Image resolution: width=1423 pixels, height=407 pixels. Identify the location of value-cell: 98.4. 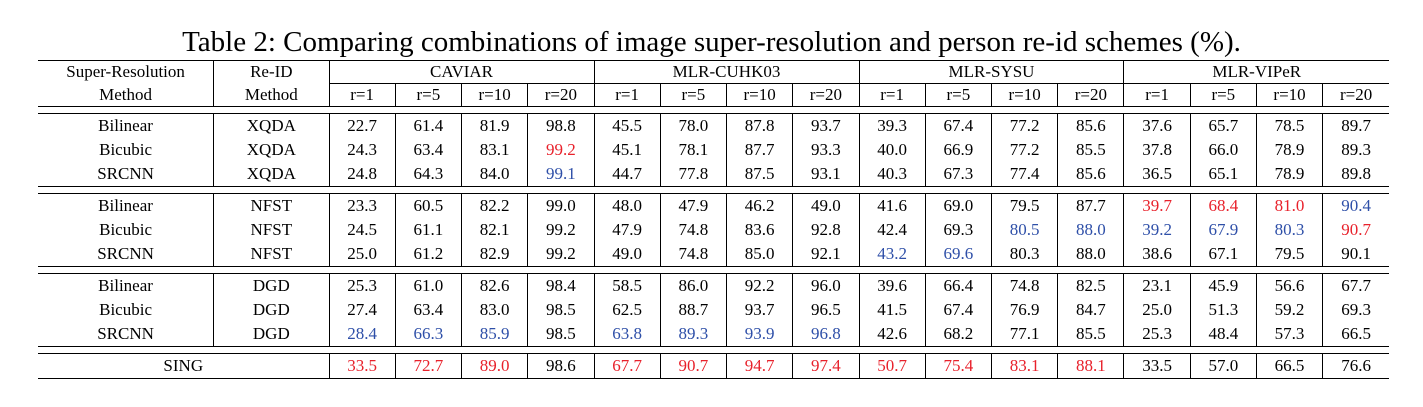
(561, 285).